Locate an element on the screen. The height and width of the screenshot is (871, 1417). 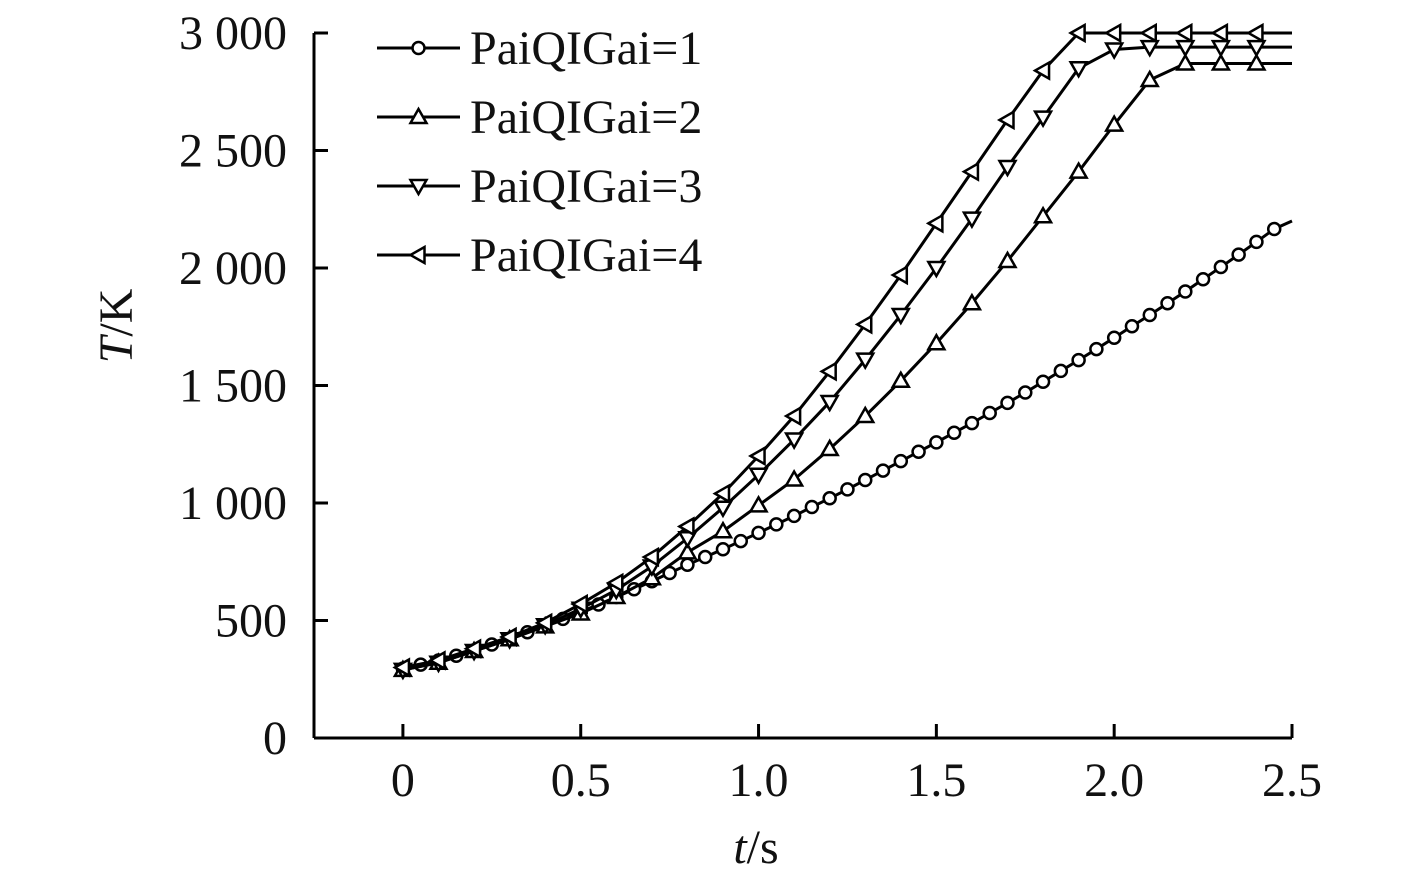
x-tick-label: 2.0 is located at coordinates (1114, 780).